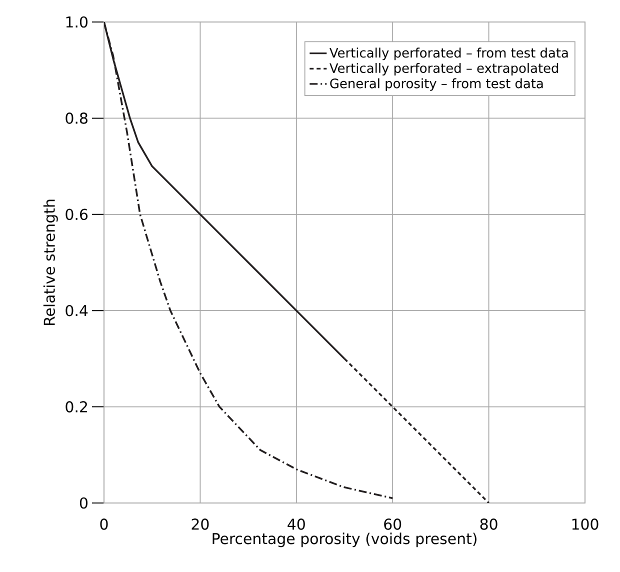 The image size is (620, 572). Describe the element at coordinates (393, 524) in the screenshot. I see `x-tick-label: 60` at that location.